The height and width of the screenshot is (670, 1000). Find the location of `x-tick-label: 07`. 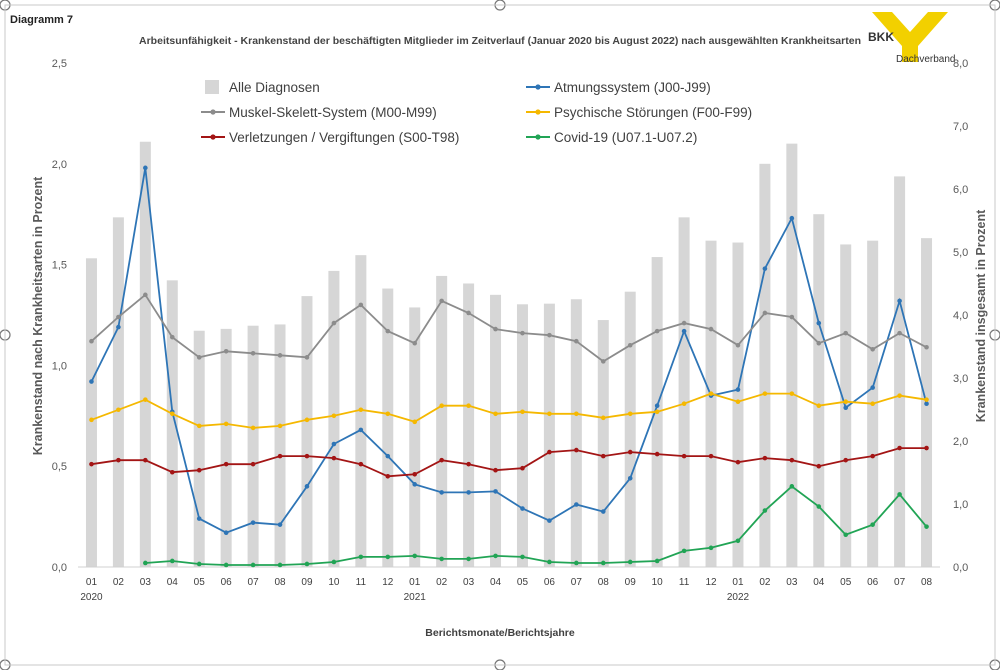

x-tick-label: 07 is located at coordinates (900, 582).